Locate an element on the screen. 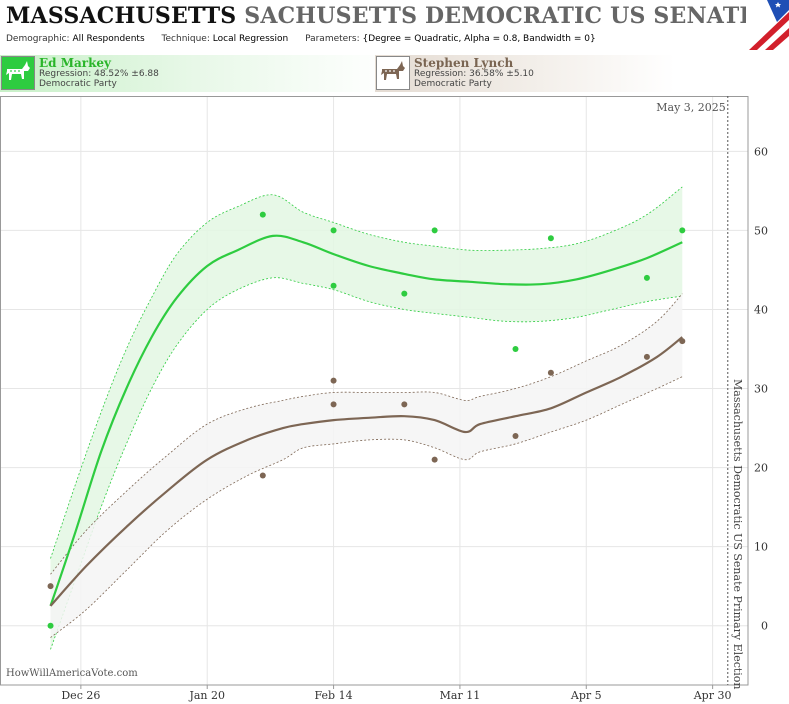  candidate-name: Ed Markey is located at coordinates (75, 63).